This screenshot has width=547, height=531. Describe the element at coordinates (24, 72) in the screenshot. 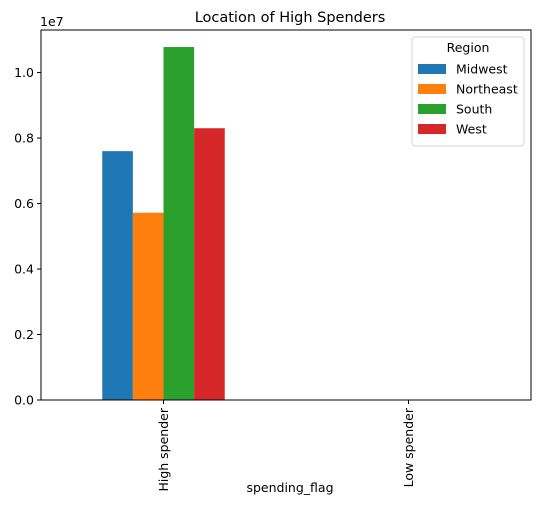

I see `y-tick-label: 1.0` at that location.